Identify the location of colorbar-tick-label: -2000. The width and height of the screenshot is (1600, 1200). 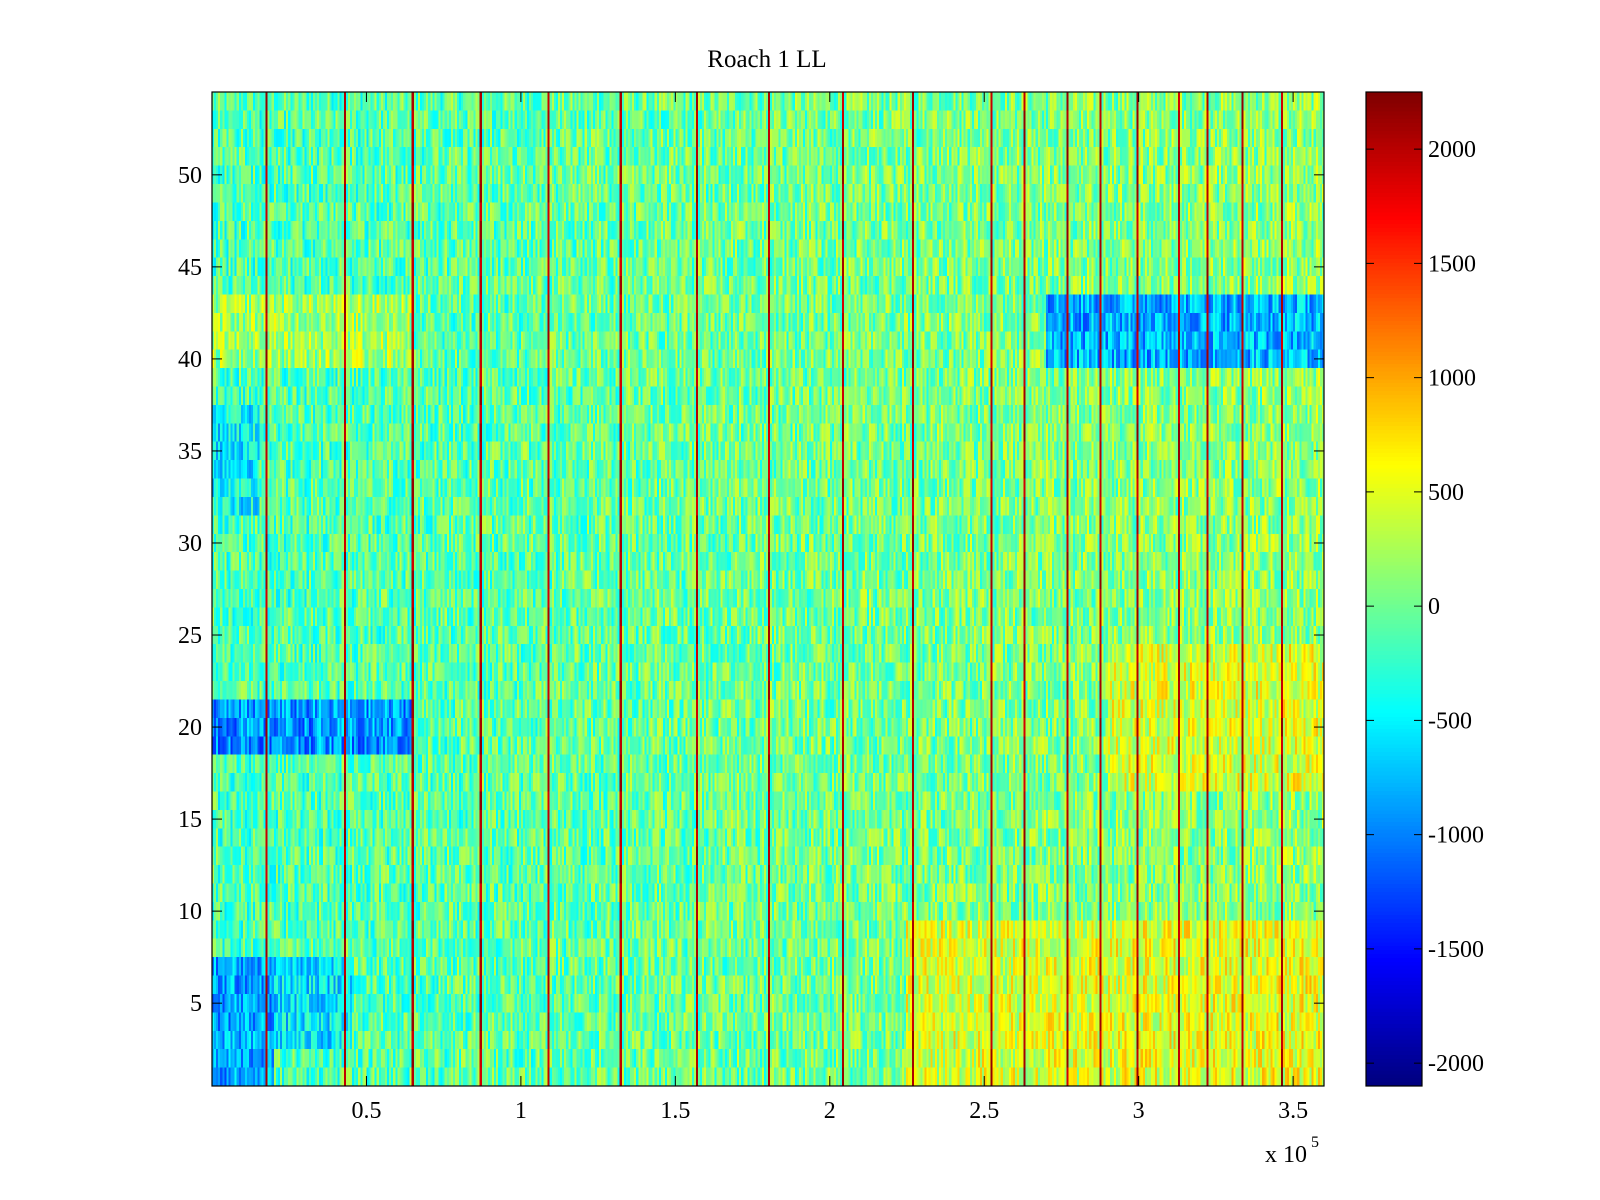
(1456, 1064).